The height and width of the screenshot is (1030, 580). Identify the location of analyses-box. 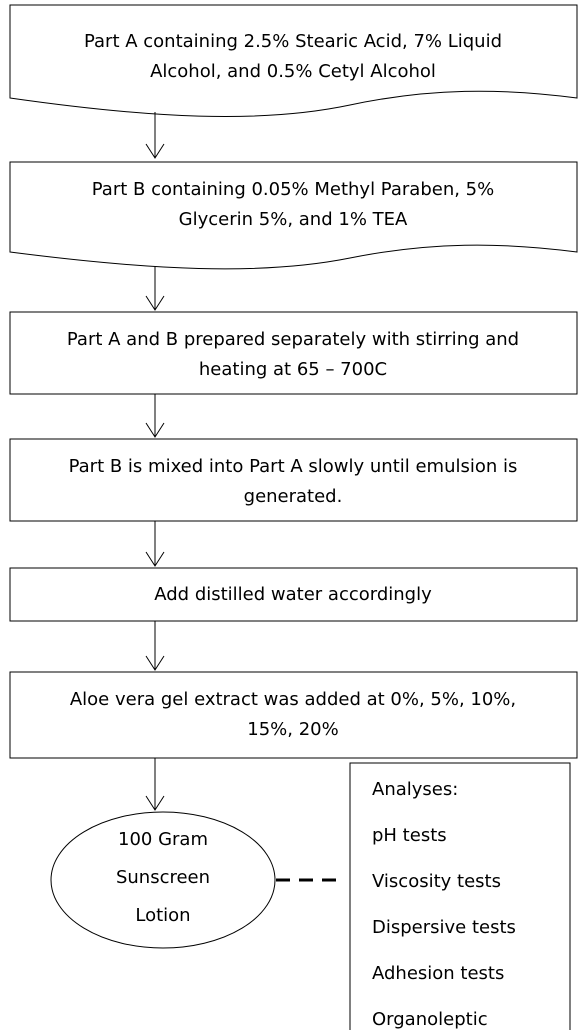
(460, 896).